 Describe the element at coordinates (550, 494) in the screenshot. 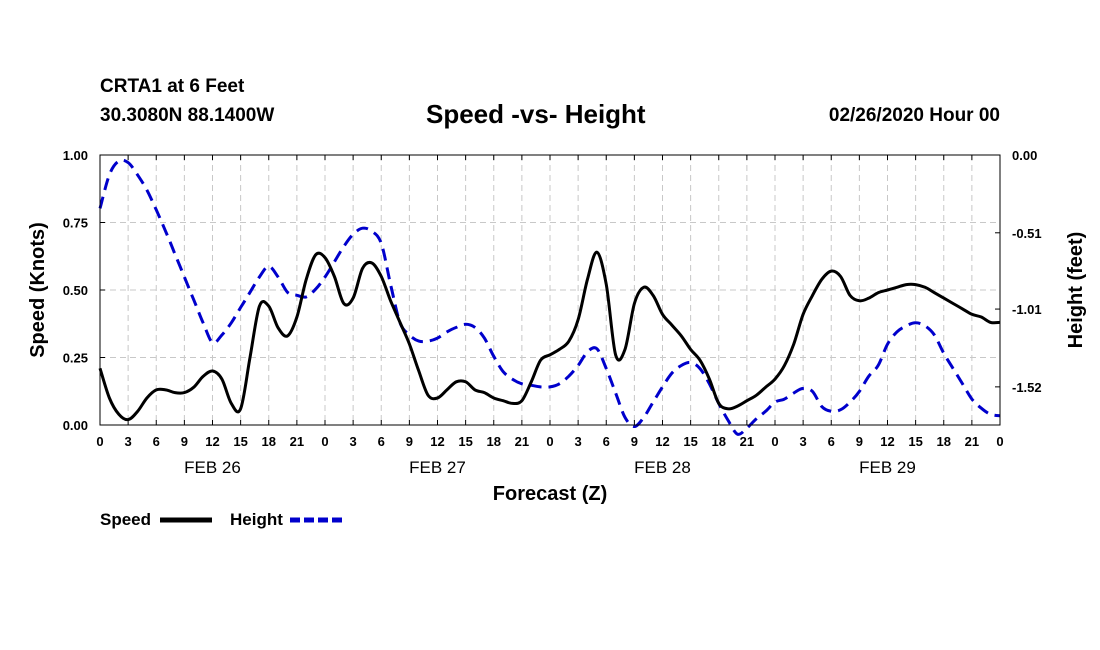

I see `x-axis-title: Forecast (Z)` at that location.